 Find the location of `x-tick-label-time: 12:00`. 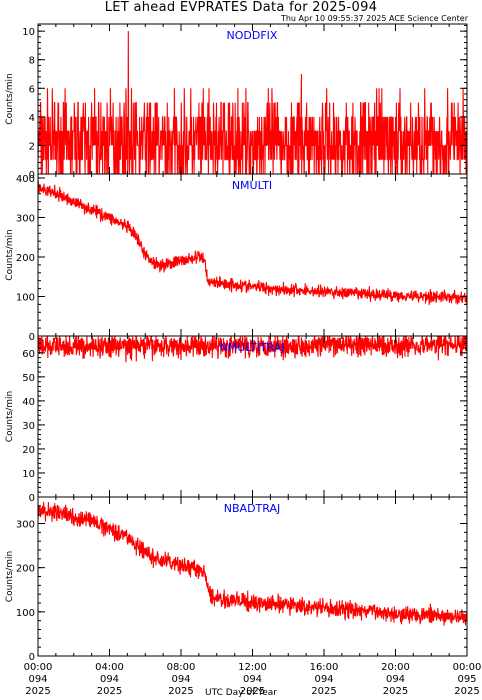

x-tick-label-time: 12:00 is located at coordinates (252, 667).